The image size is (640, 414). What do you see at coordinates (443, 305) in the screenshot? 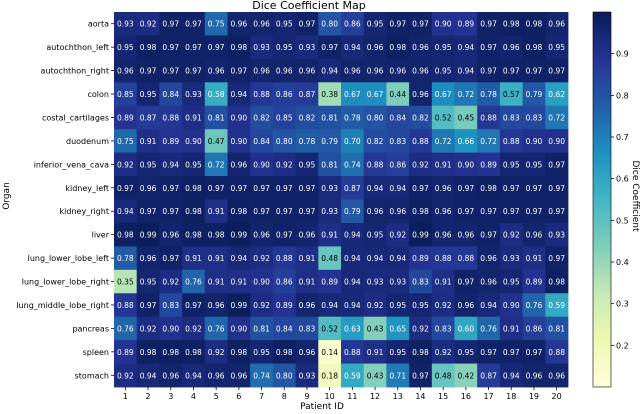
I see `cell-value-label: 0.92` at bounding box center [443, 305].